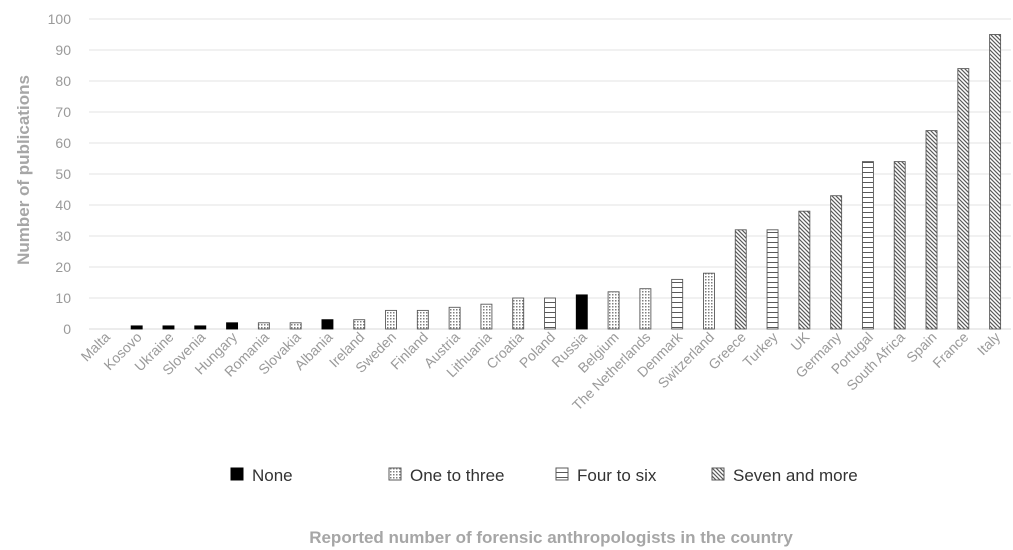 The width and height of the screenshot is (1013, 550). I want to click on y-tick-label: 70, so click(63, 112).